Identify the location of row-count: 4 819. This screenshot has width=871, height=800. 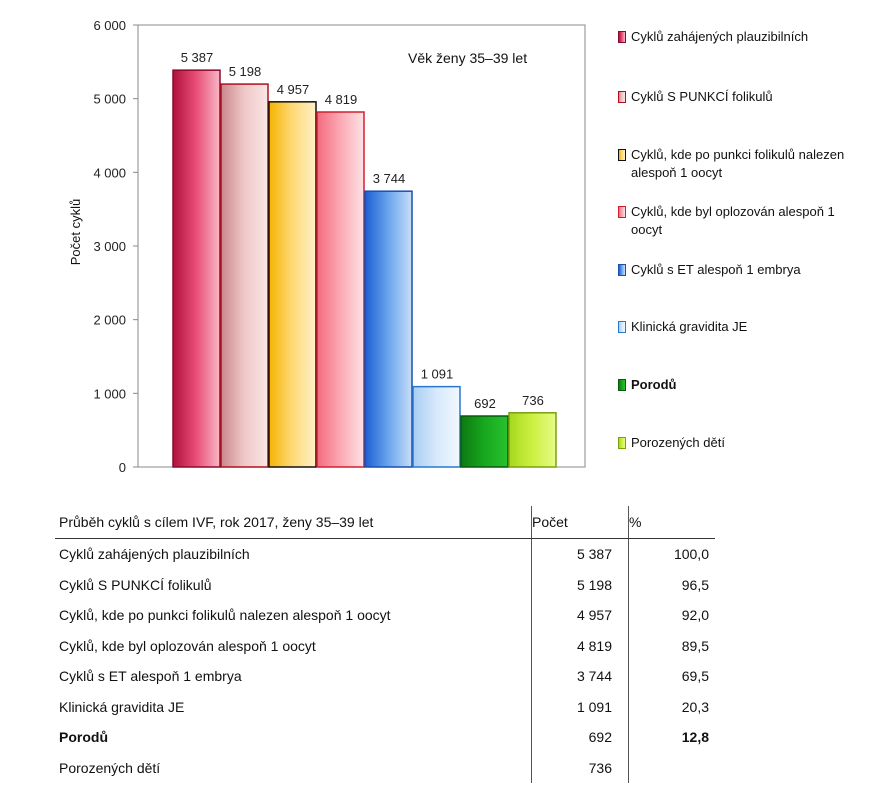
(580, 645).